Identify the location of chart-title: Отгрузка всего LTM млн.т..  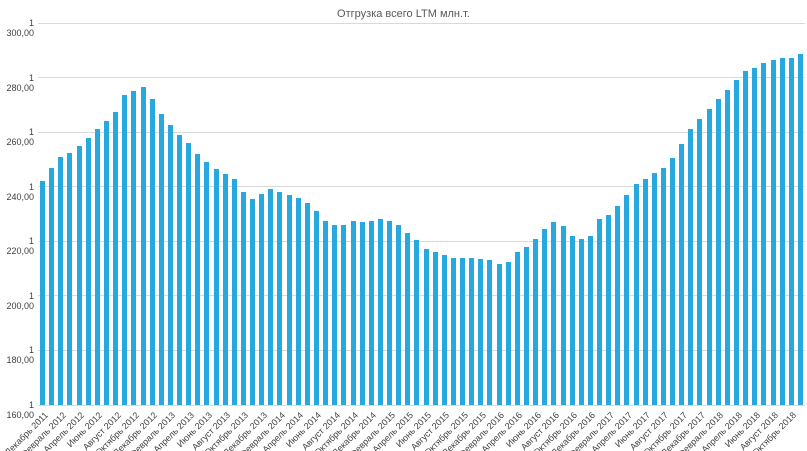
(403, 14).